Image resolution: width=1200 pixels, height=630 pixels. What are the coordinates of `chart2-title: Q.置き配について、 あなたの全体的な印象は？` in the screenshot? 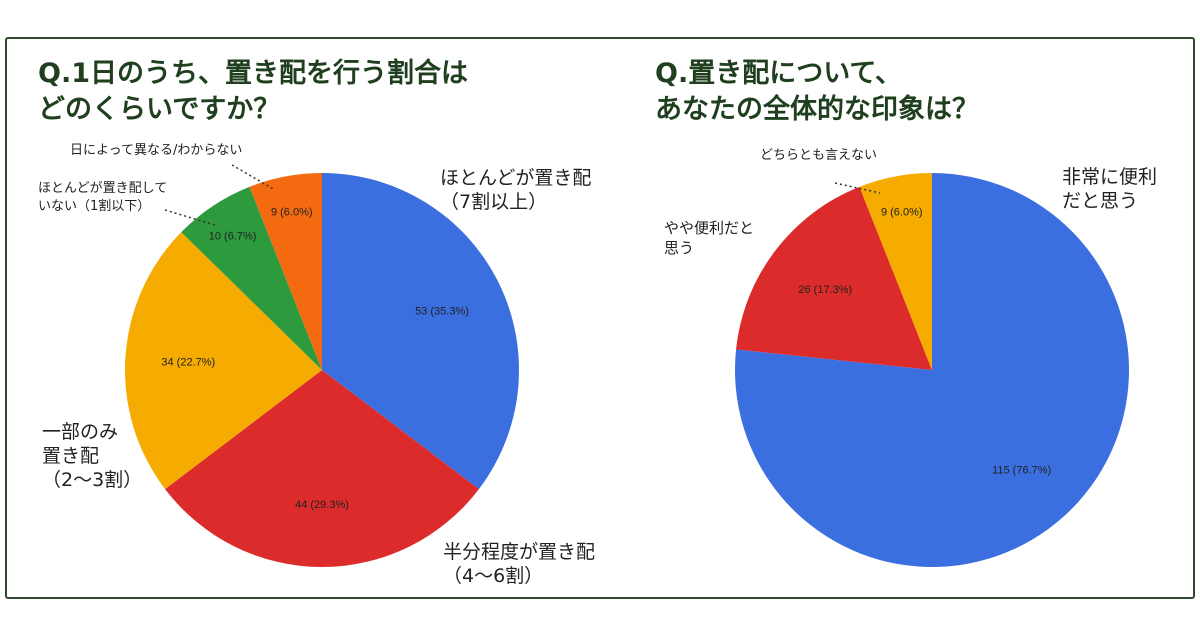 It's located at (817, 91).